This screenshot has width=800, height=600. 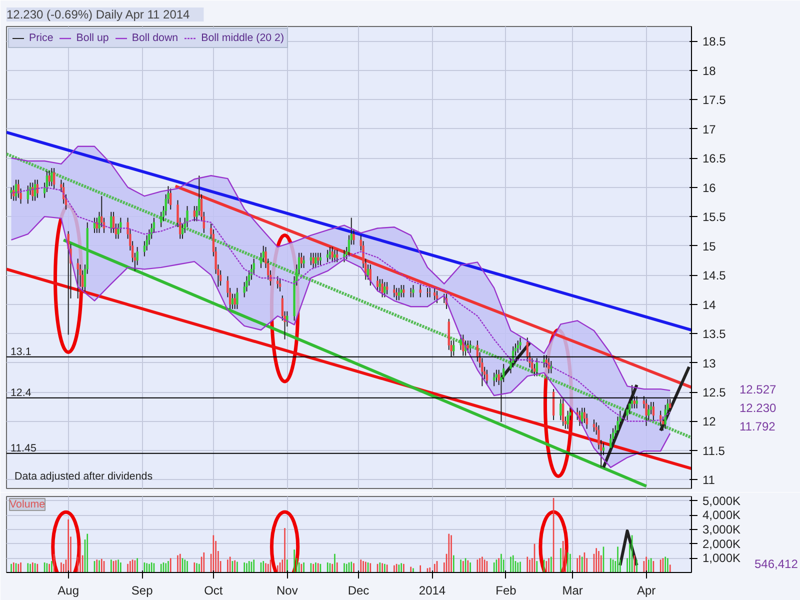 What do you see at coordinates (714, 217) in the screenshot?
I see `y-tick-label: 15.5` at bounding box center [714, 217].